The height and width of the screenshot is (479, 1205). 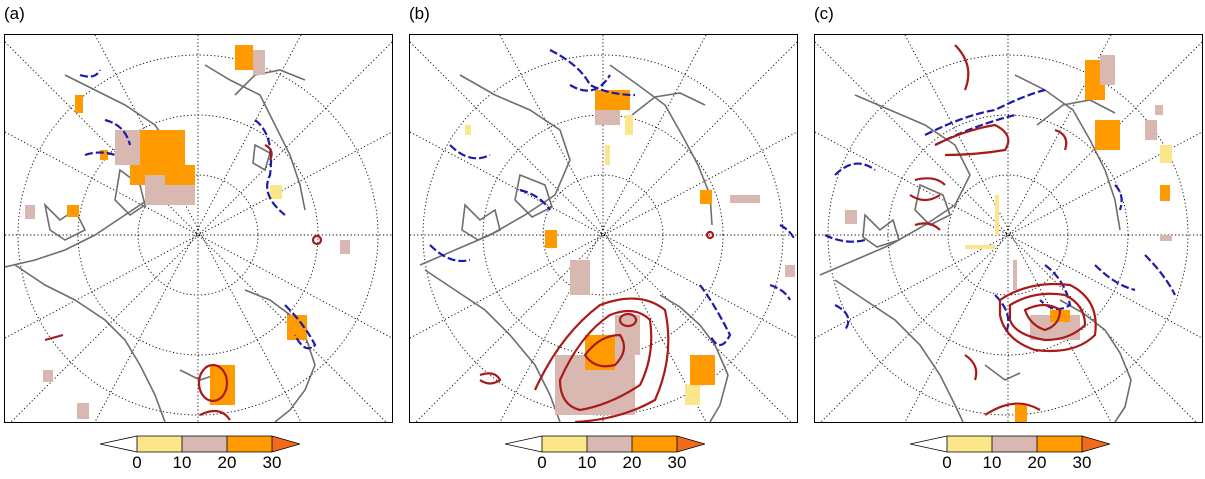 What do you see at coordinates (14, 13) in the screenshot?
I see `panel-label: (a)` at bounding box center [14, 13].